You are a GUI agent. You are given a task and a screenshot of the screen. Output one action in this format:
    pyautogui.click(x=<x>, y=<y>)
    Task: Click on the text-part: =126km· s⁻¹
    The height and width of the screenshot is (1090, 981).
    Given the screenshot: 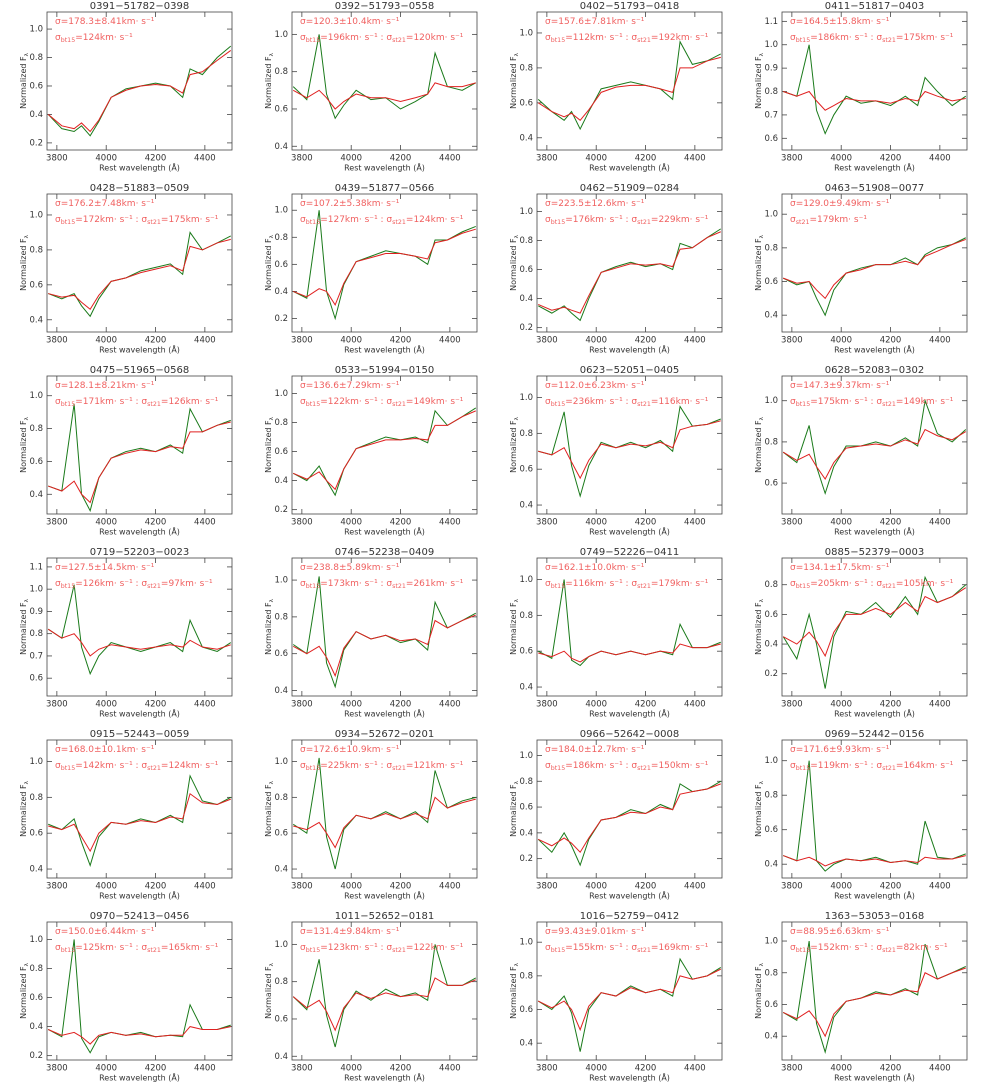 What is the action you would take?
    pyautogui.click(x=190, y=402)
    